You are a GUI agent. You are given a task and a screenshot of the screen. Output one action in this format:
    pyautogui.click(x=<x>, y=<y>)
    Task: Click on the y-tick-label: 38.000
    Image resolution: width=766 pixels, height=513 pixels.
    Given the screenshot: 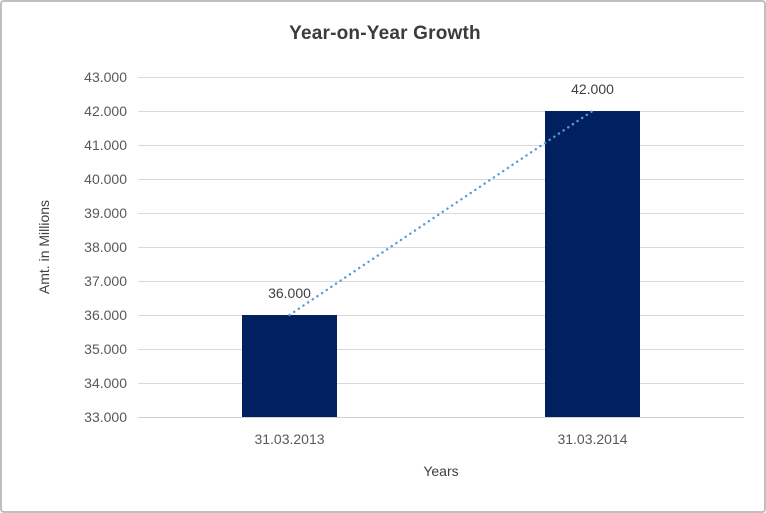 What is the action you would take?
    pyautogui.click(x=105, y=247)
    